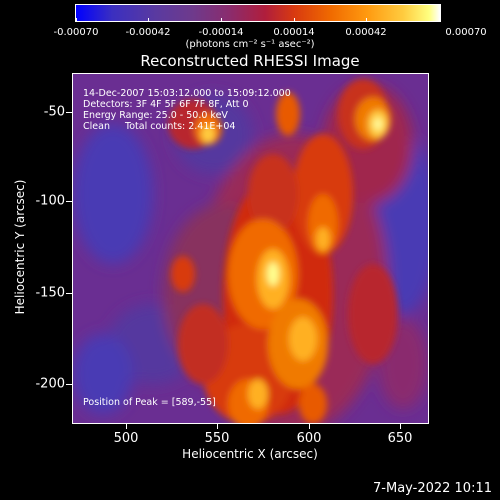 This screenshot has height=500, width=500. Describe the element at coordinates (466, 32) in the screenshot. I see `colorbar-tick-label: 0.00070` at that location.